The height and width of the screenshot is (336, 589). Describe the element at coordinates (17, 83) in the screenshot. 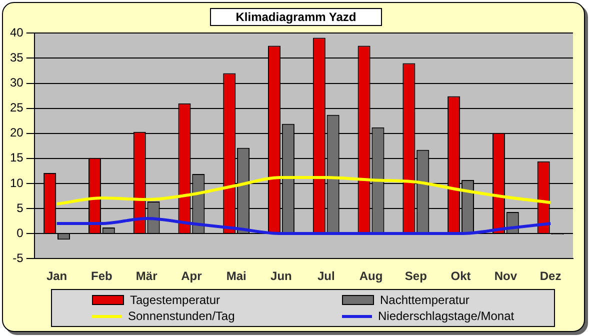

I see `y-tick-label: 30` at that location.